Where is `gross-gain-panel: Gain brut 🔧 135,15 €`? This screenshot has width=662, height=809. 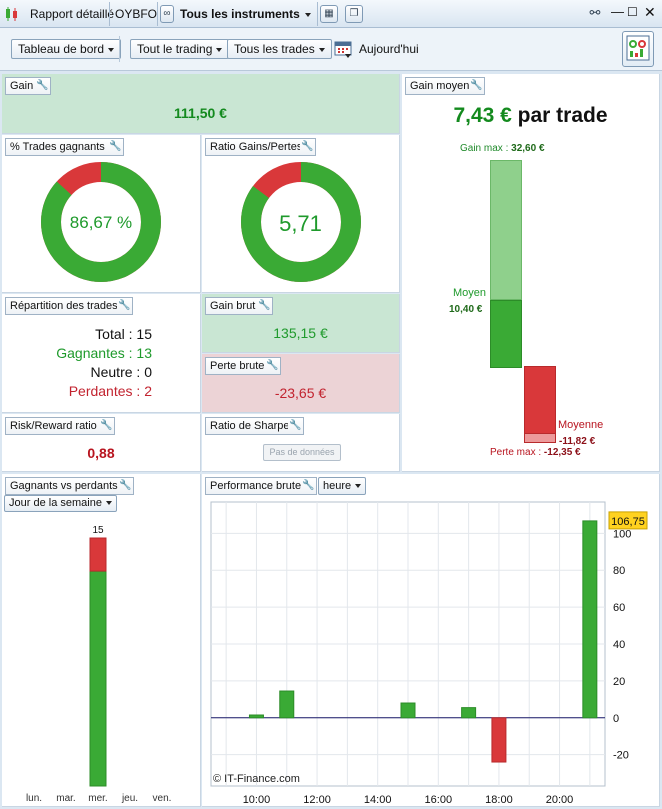
gross-gain-panel: Gain brut 🔧 135,15 € is located at coordinates (301, 323).